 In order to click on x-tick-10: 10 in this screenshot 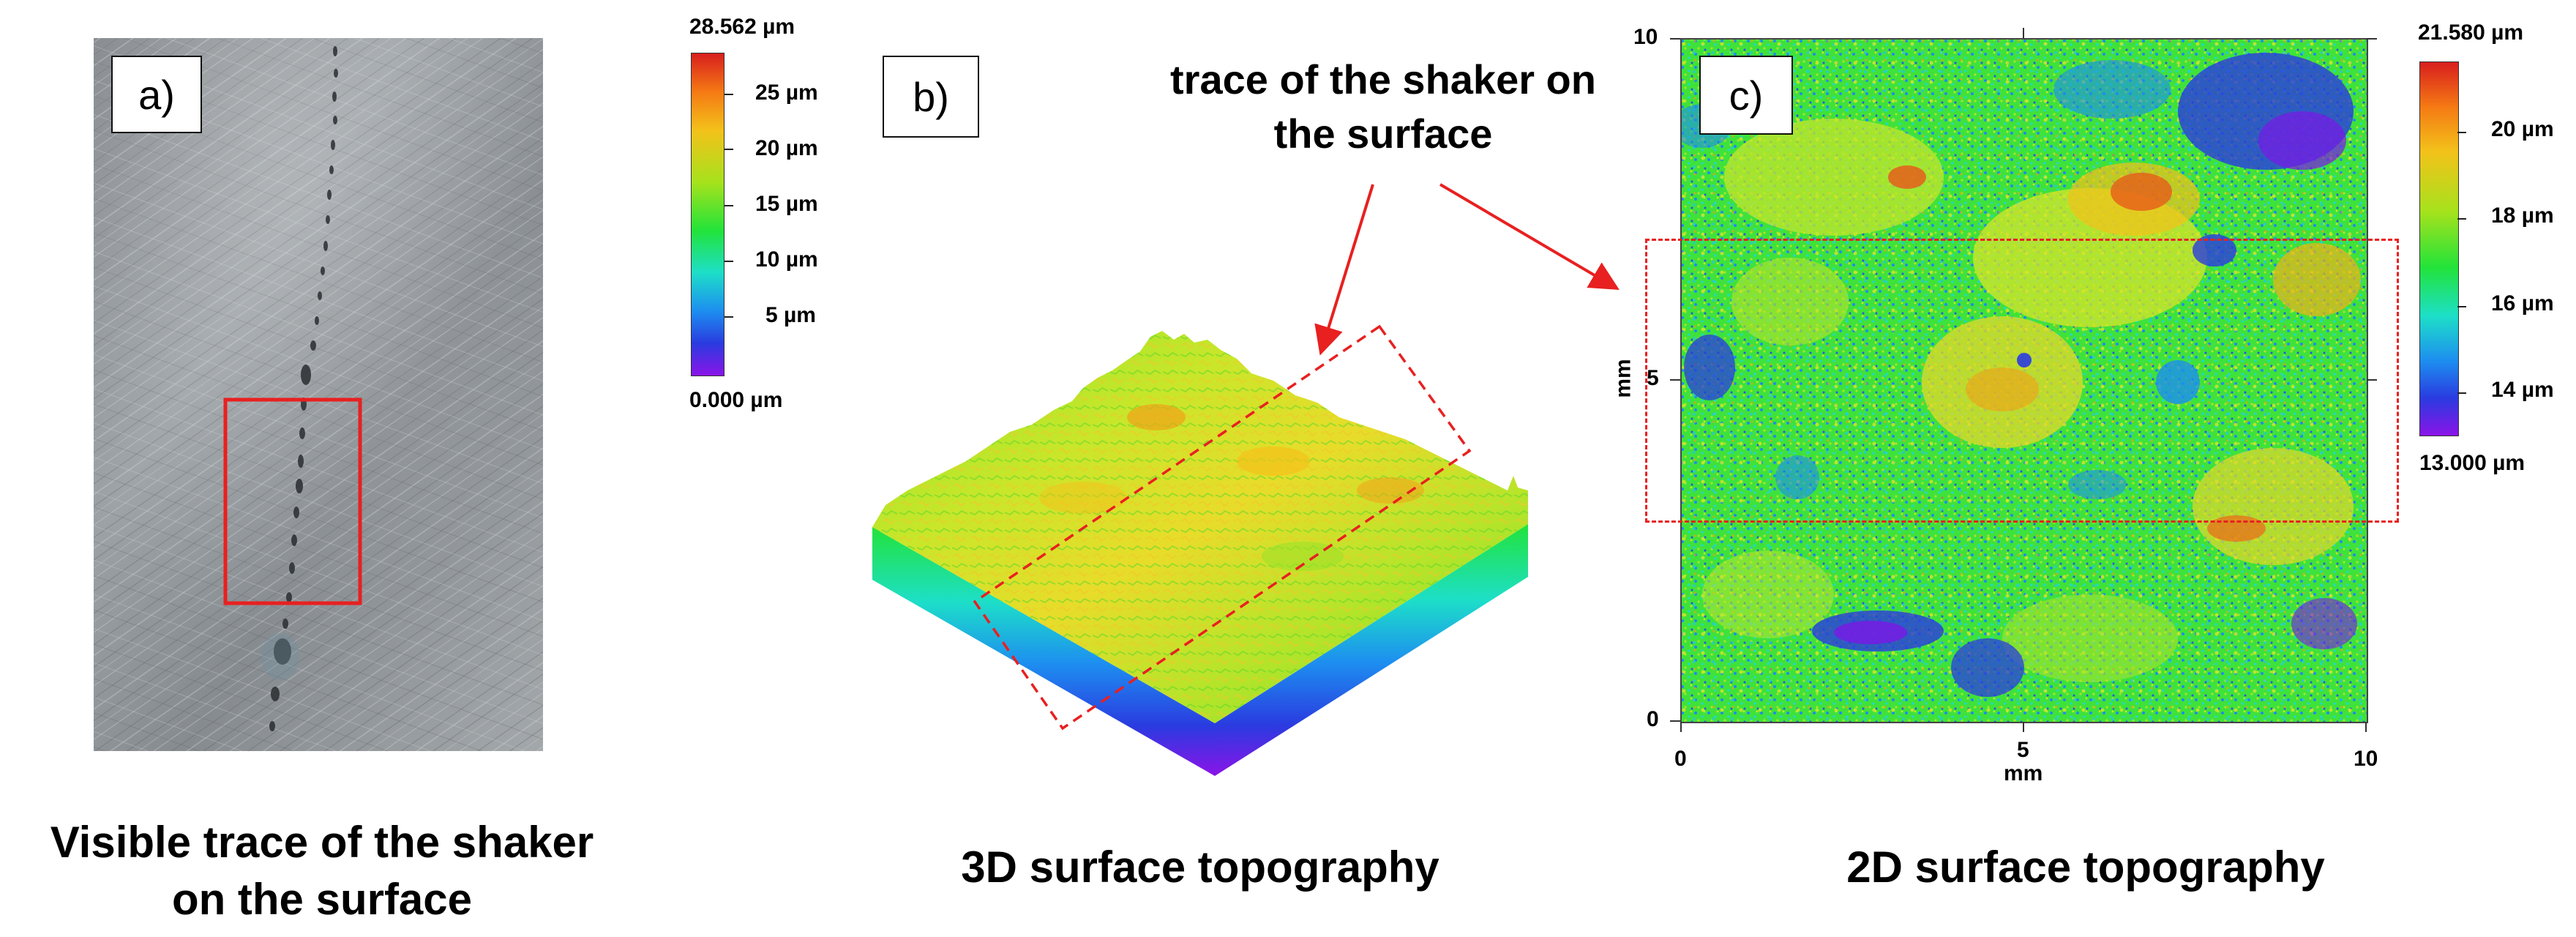, I will do `click(2366, 759)`.